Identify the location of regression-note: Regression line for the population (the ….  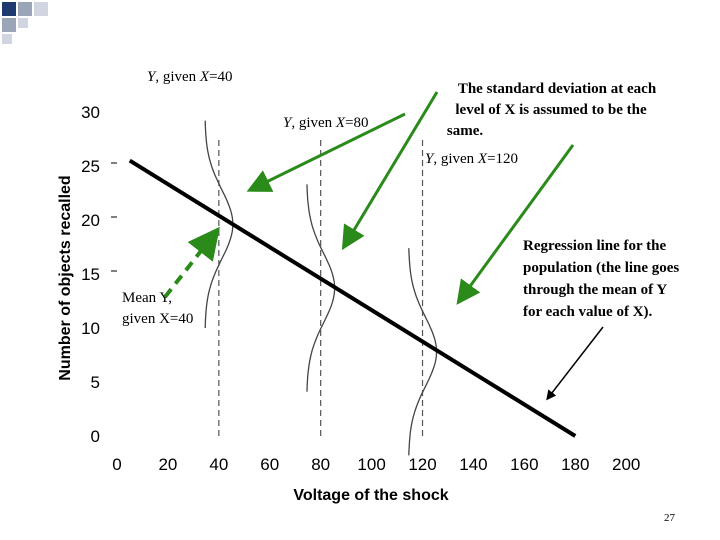
(601, 279).